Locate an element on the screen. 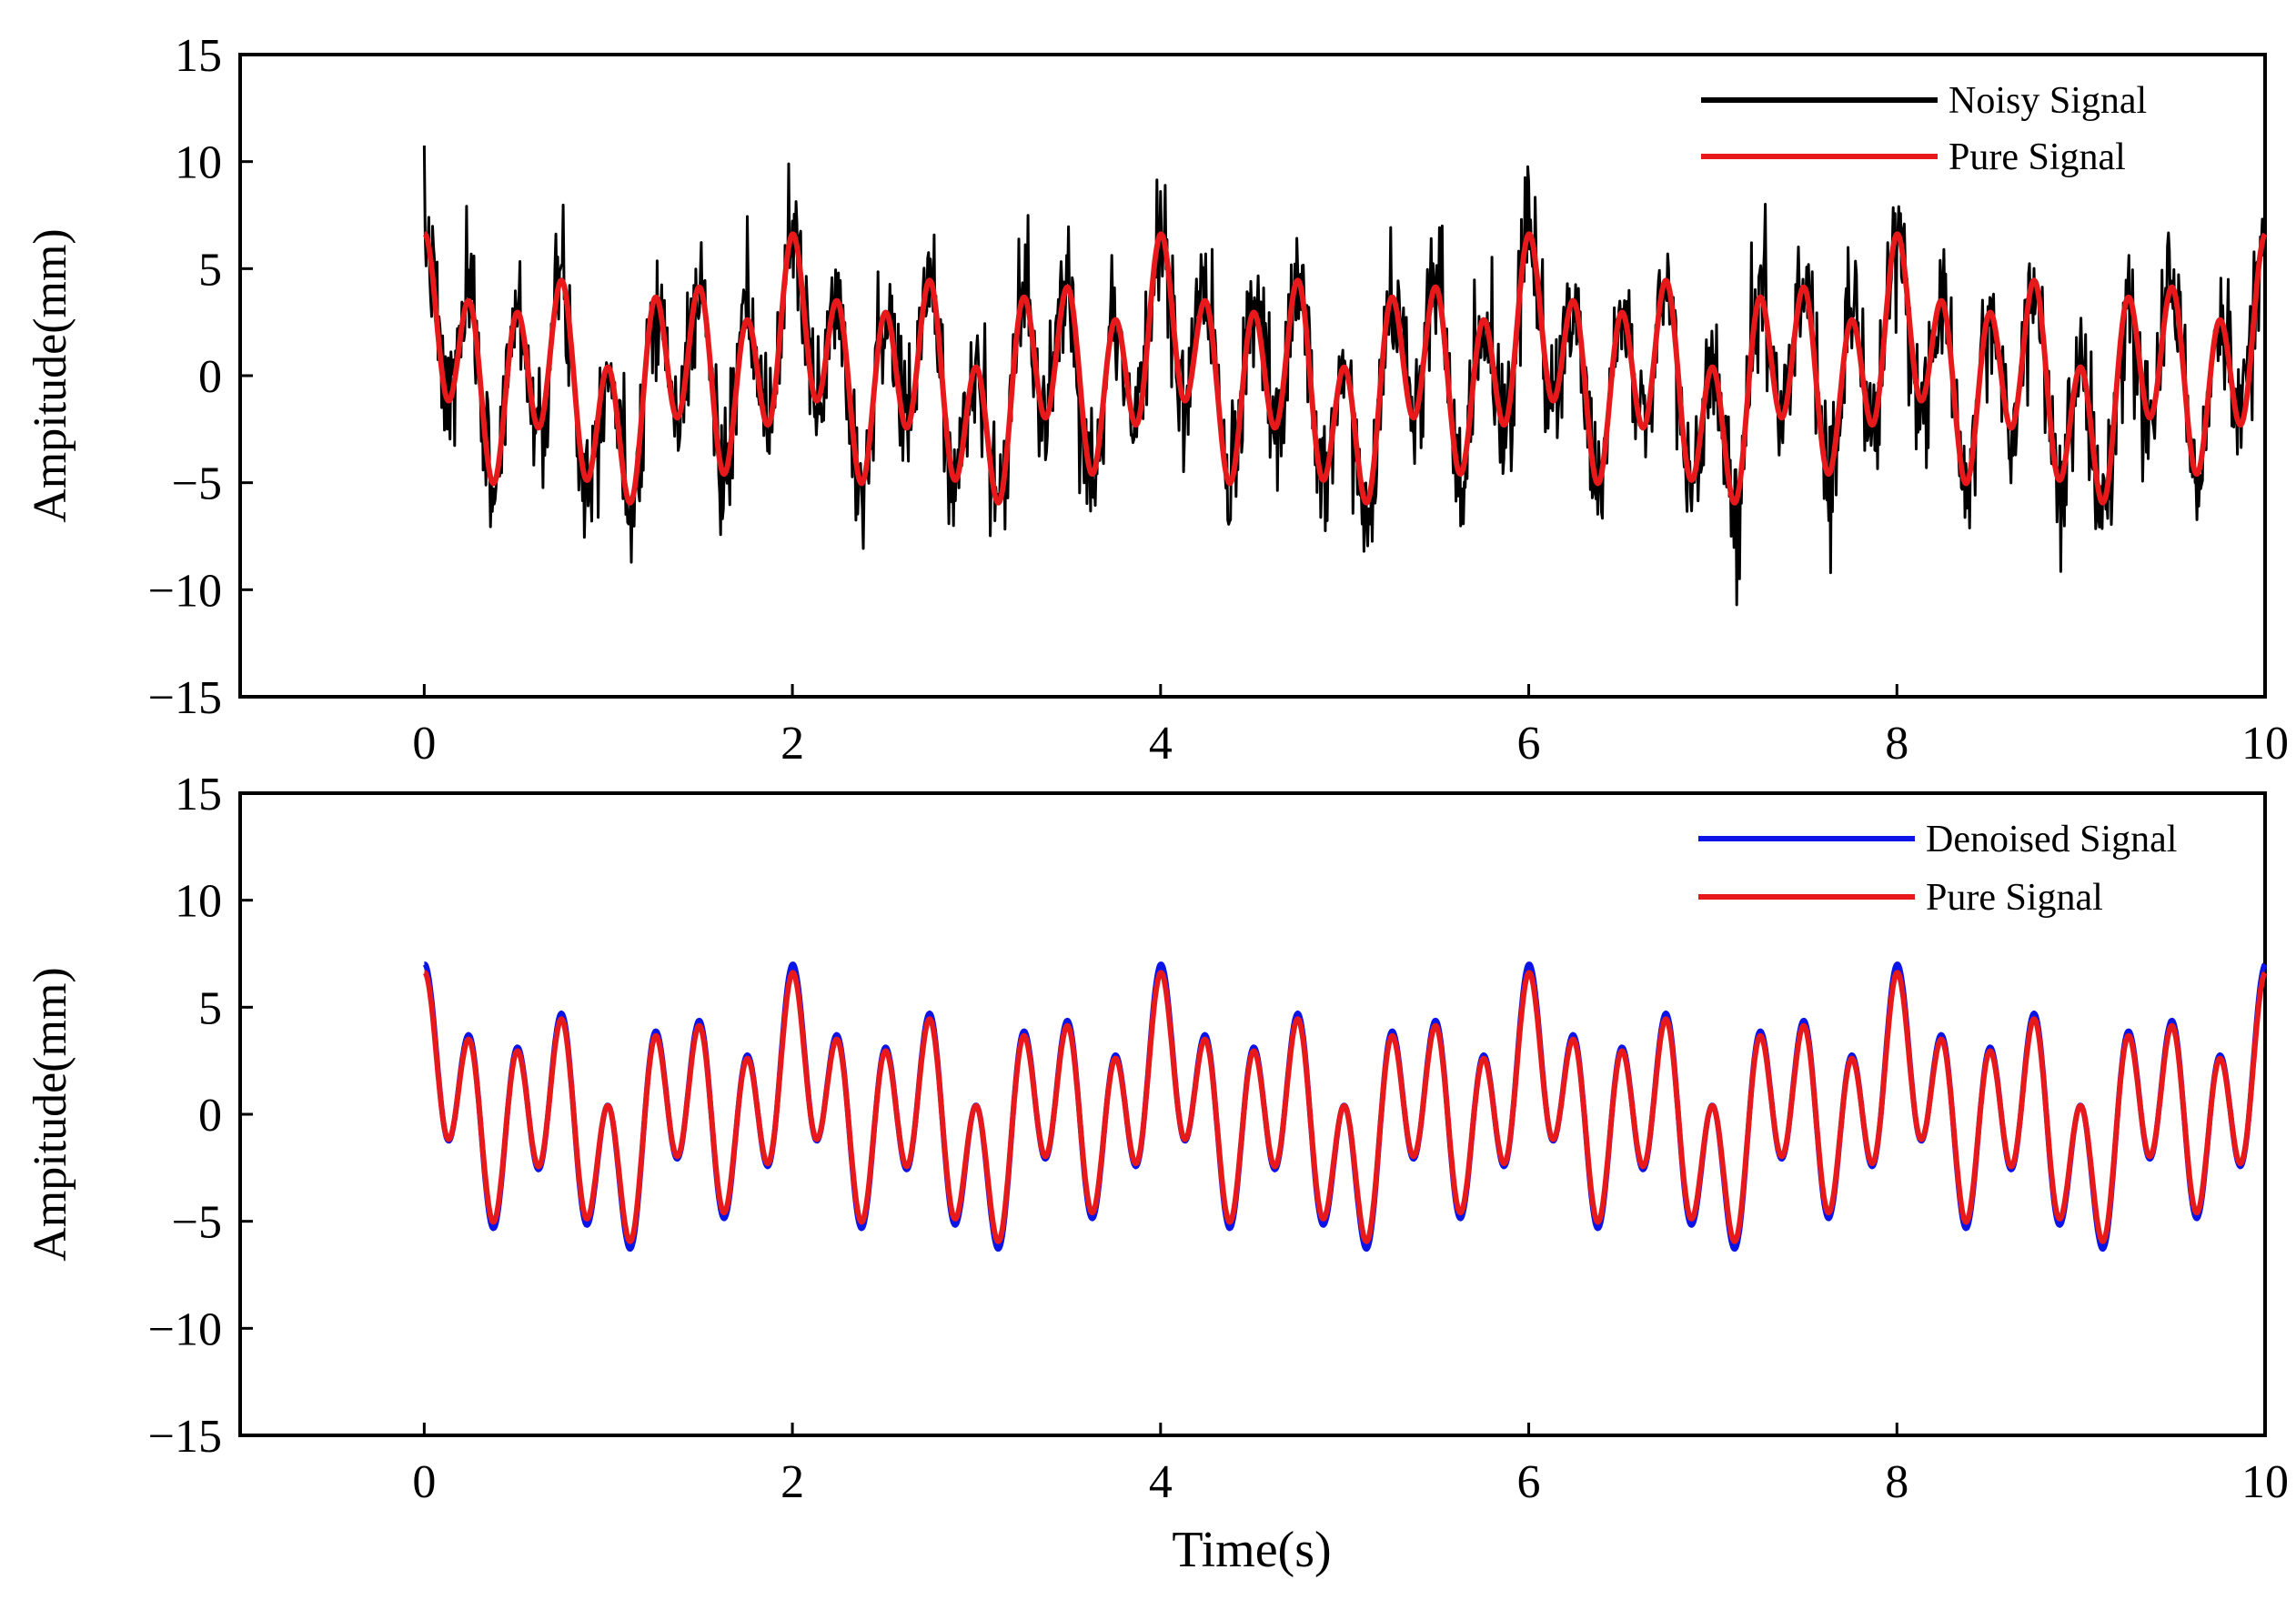 The image size is (2296, 1600). bottom-legend-label-denoised: Denoised Signal is located at coordinates (2051, 839).